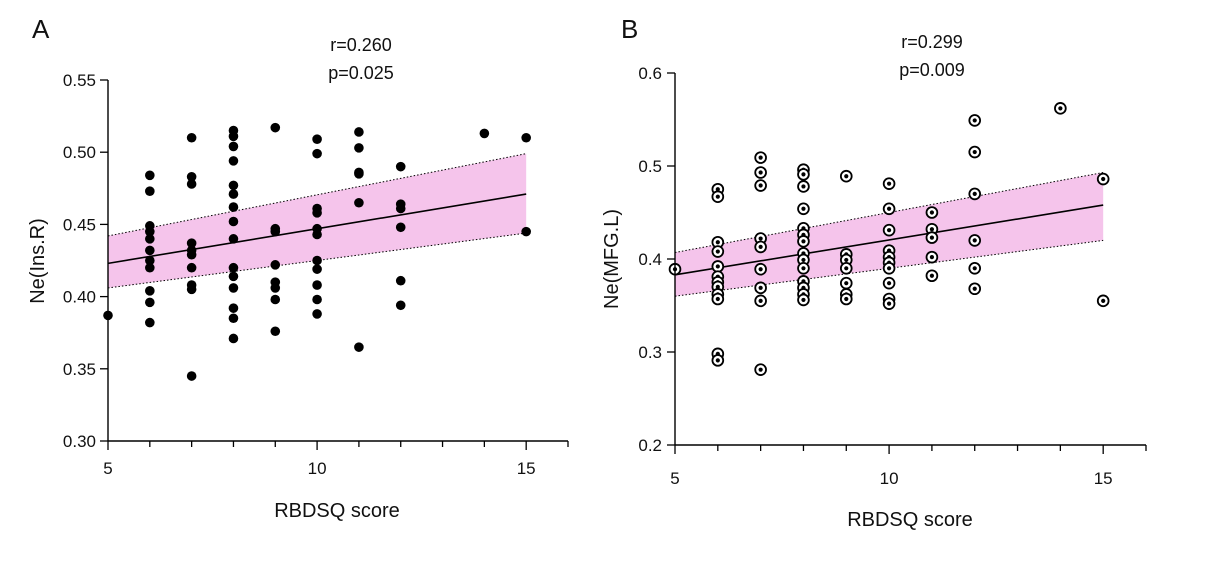 Image resolution: width=1216 pixels, height=562 pixels. I want to click on panel-b-x-tick-label: 5, so click(674, 478).